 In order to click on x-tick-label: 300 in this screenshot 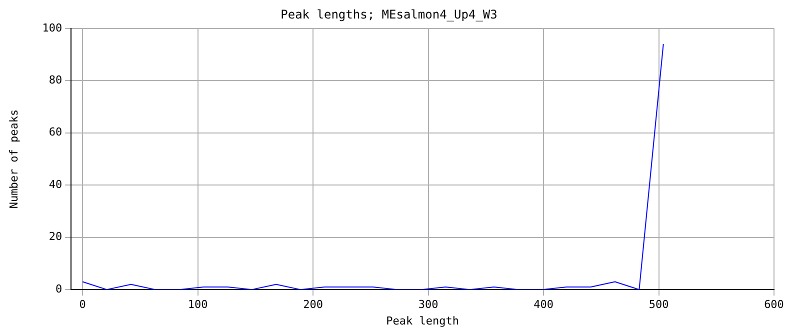, I will do `click(428, 305)`.